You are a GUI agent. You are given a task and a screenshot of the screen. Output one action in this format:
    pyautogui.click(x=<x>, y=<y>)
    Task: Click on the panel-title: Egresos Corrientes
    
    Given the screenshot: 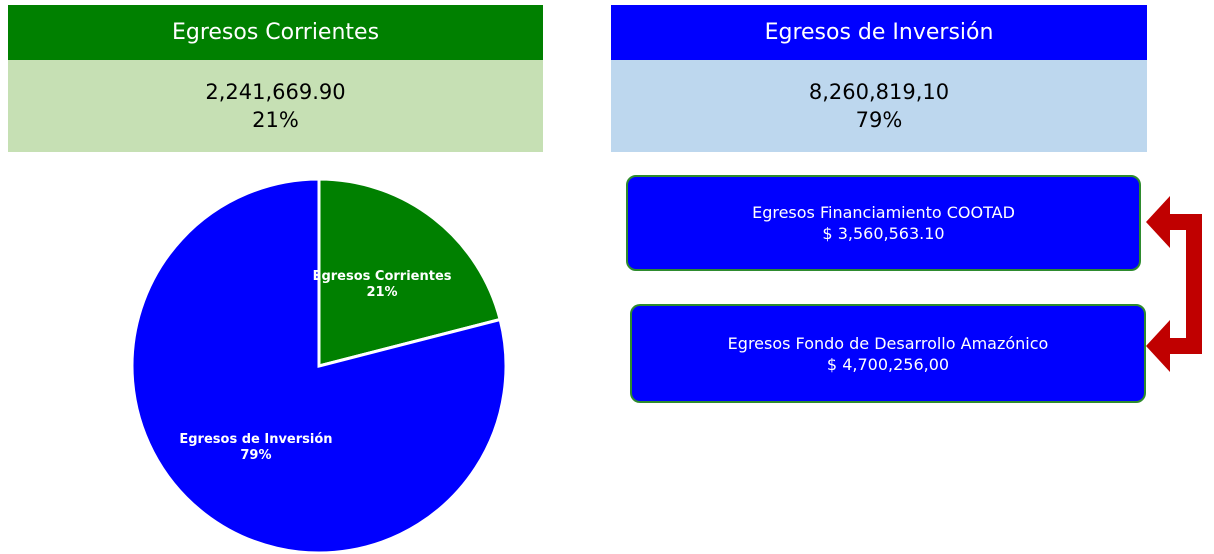 What is the action you would take?
    pyautogui.click(x=275, y=32)
    